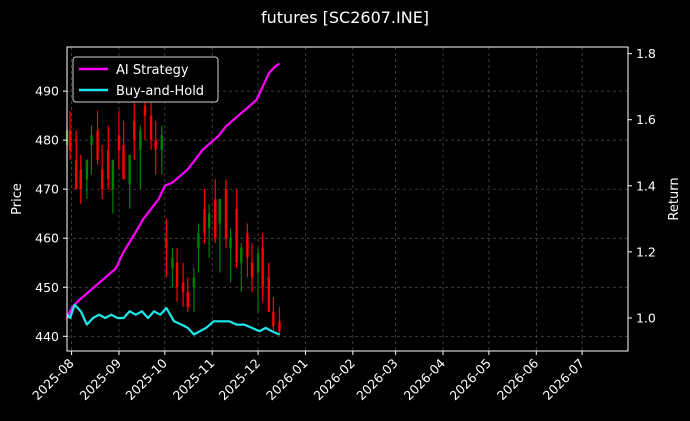  What do you see at coordinates (287, 380) in the screenshot?
I see `x-tick-label: 2026-01` at bounding box center [287, 380].